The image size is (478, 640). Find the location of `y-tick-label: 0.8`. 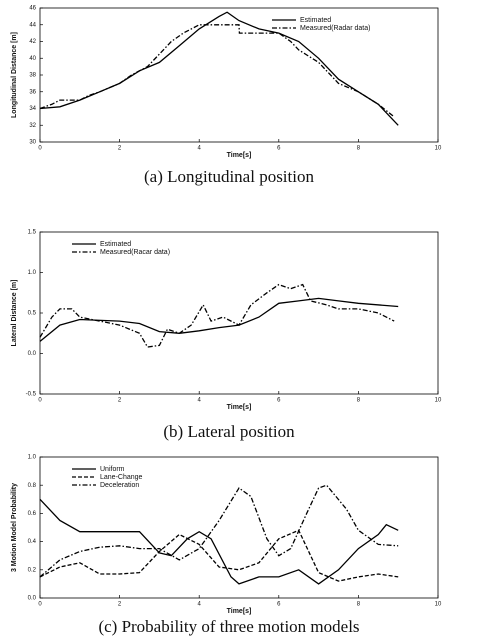

y-tick-label: 0.8 is located at coordinates (32, 486).